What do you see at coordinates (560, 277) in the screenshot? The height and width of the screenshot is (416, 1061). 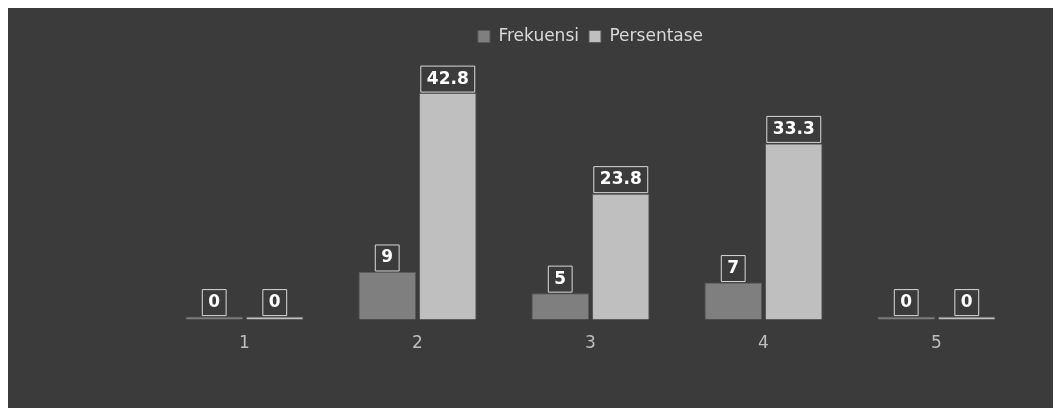 I see `data-label: 5` at bounding box center [560, 277].